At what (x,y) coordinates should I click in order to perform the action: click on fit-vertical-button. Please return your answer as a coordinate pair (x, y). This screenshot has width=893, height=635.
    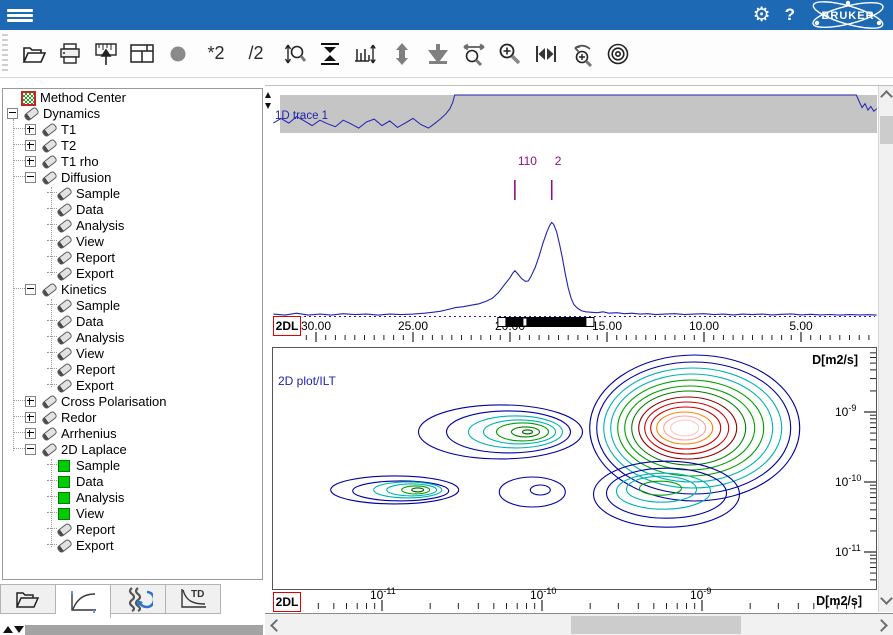
    Looking at the image, I should click on (330, 54).